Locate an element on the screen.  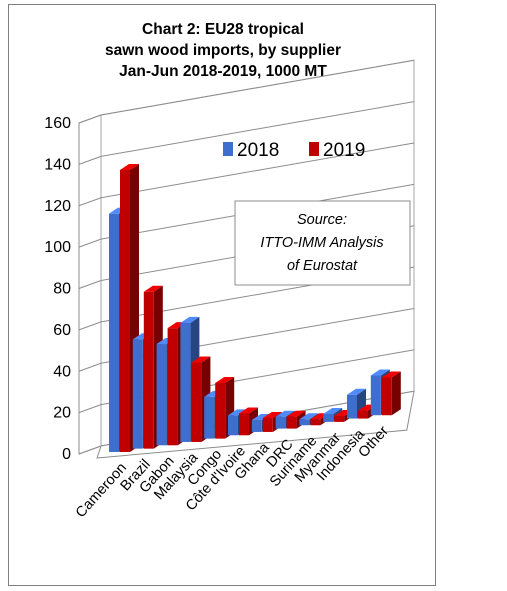
y-tick-label: 100 is located at coordinates (57, 247).